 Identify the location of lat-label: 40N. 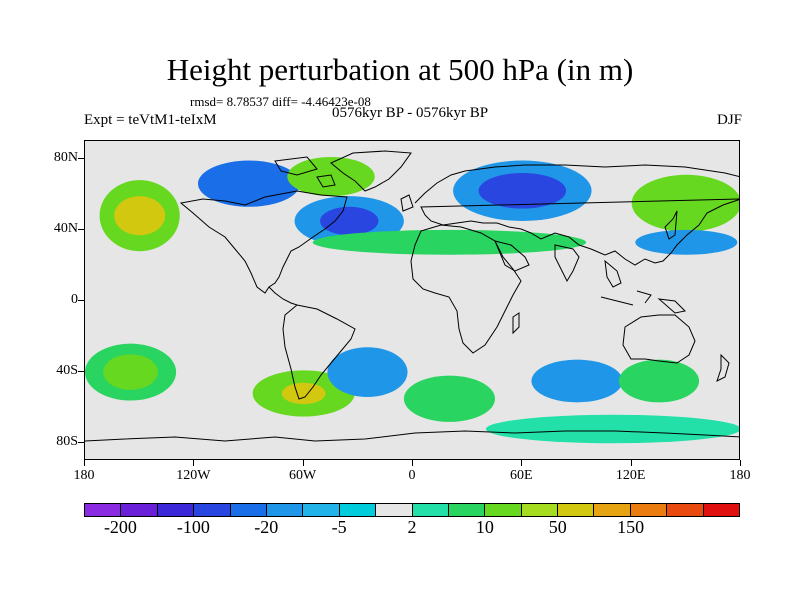
(65, 228).